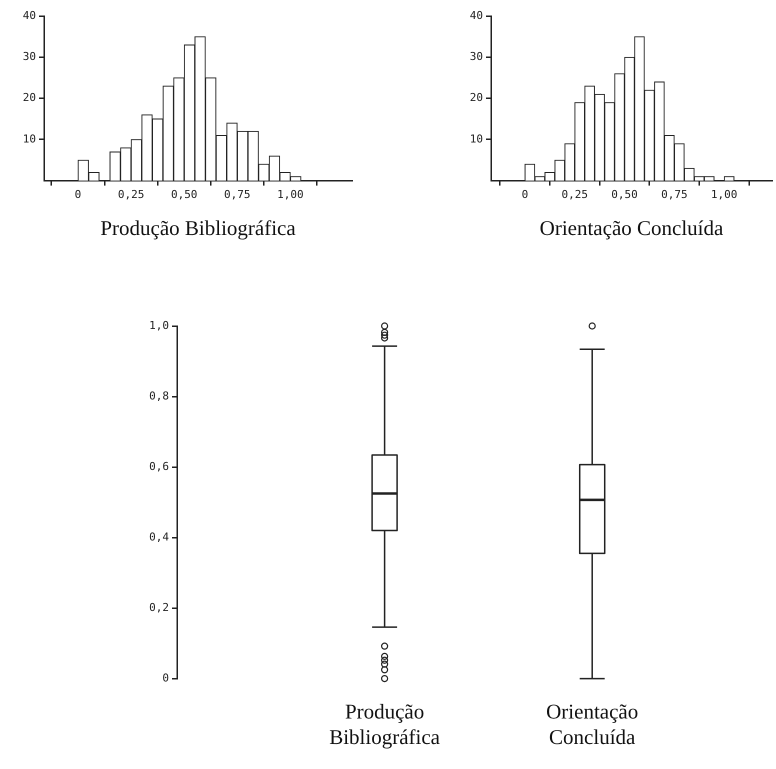 The height and width of the screenshot is (769, 776). What do you see at coordinates (159, 537) in the screenshot?
I see `y-tick-label: 0,4` at bounding box center [159, 537].